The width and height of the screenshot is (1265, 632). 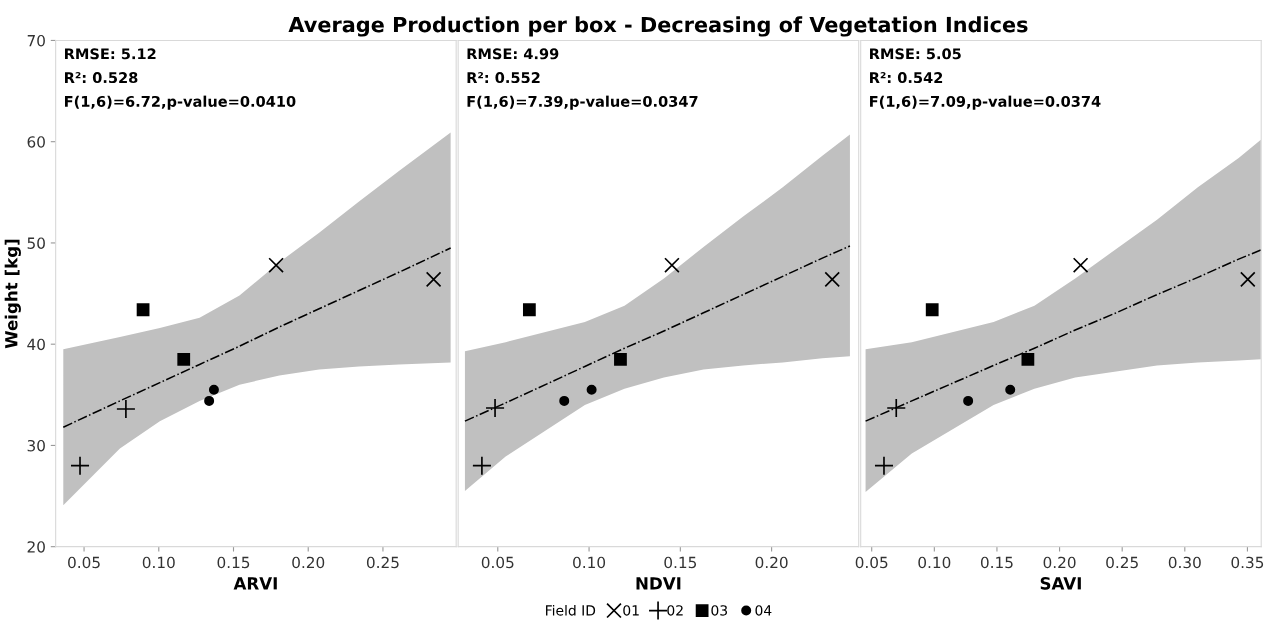 What do you see at coordinates (1184, 562) in the screenshot?
I see `x-tick-label: 0.30` at bounding box center [1184, 562].